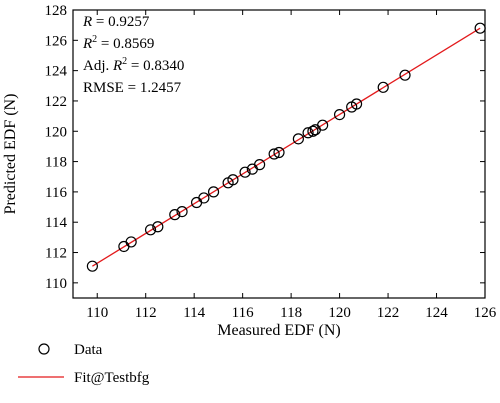  I want to click on y-tick-label: 126, so click(56, 41).